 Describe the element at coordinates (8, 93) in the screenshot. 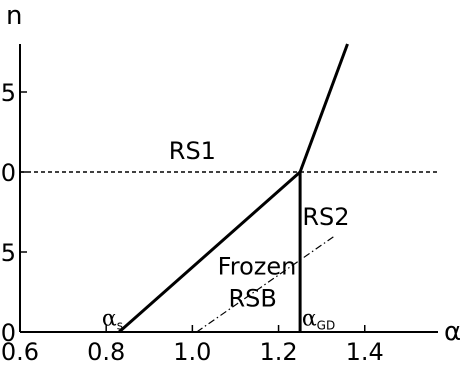

I see `y-tick-label: 1.5` at that location.